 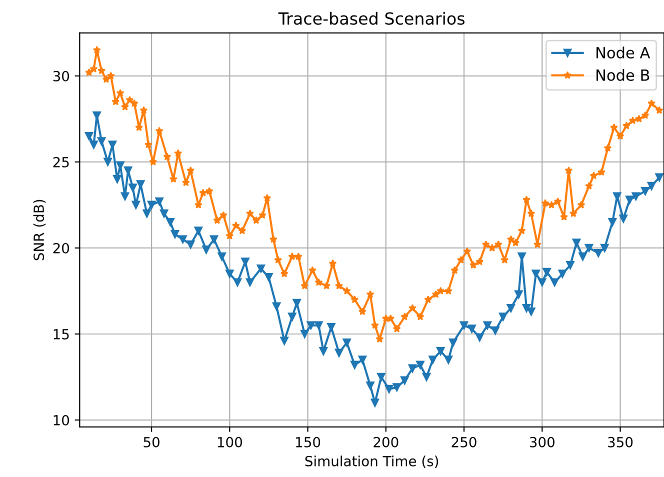 What do you see at coordinates (230, 442) in the screenshot?
I see `x-tick-label: 100` at bounding box center [230, 442].